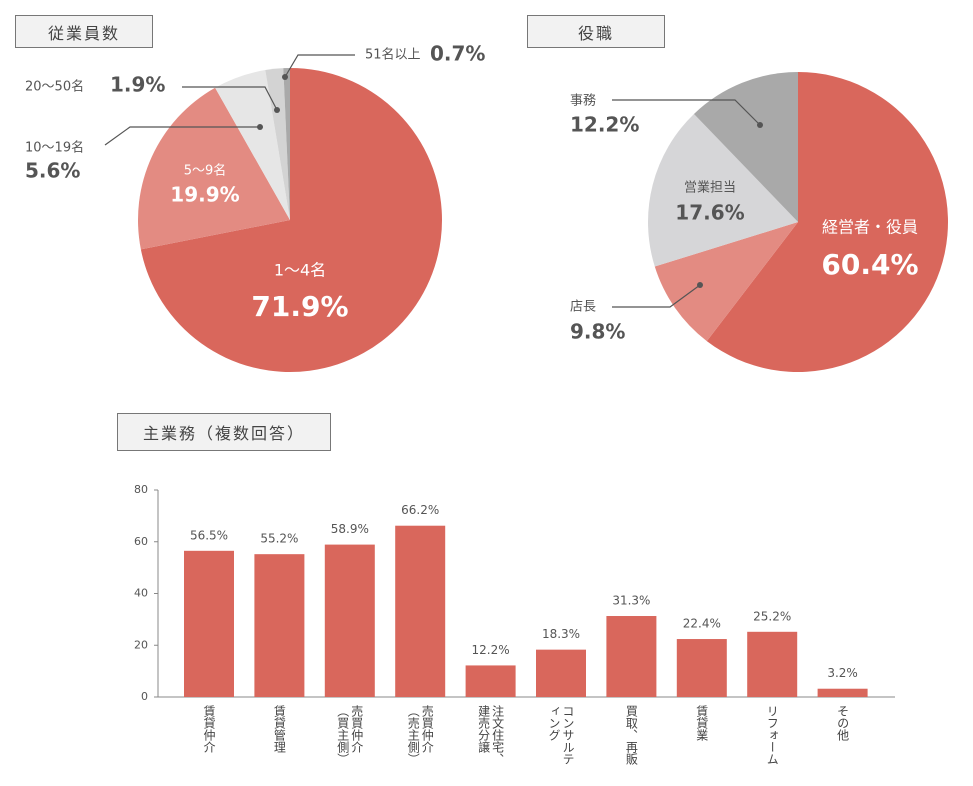  What do you see at coordinates (54, 87) in the screenshot?
I see `slice-name: 20〜50名` at bounding box center [54, 87].